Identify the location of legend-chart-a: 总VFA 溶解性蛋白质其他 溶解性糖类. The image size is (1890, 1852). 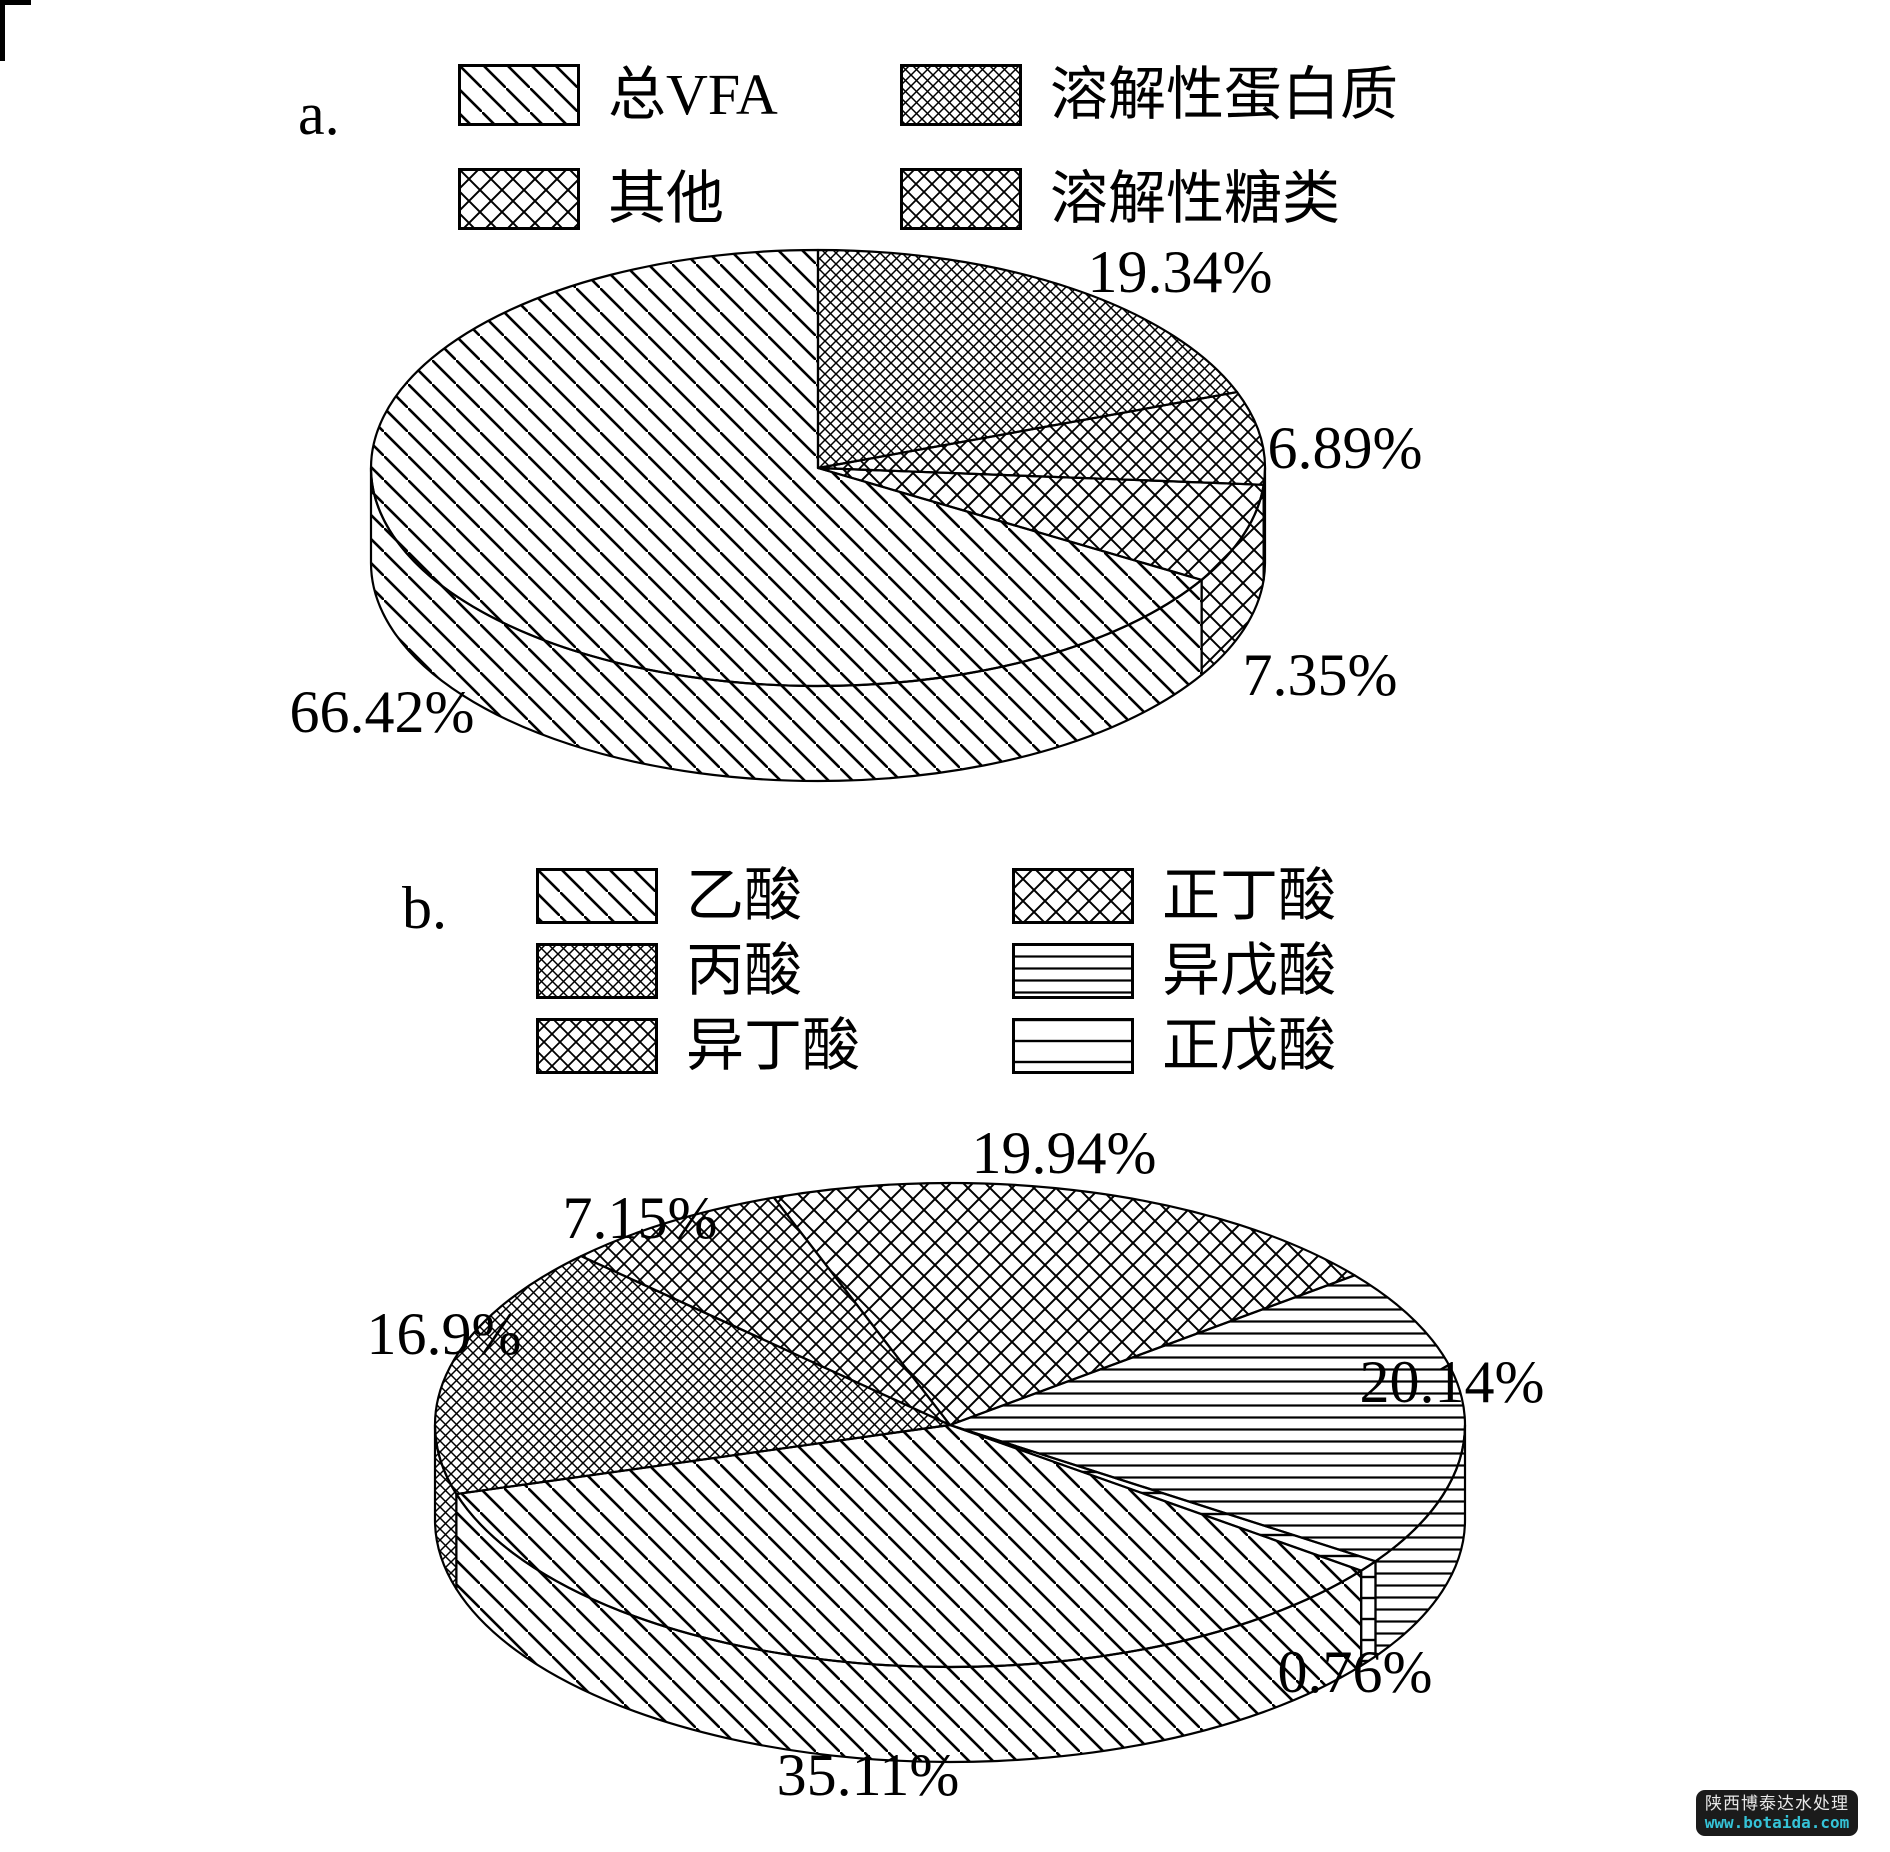
(928, 147).